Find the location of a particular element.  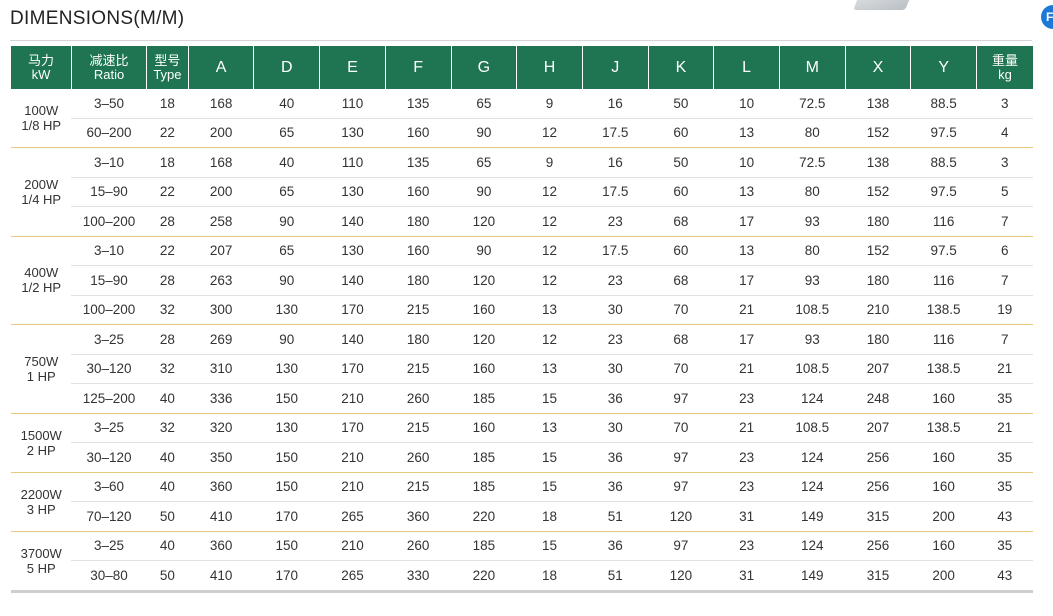

column-header-line2: kW is located at coordinates (41, 74).